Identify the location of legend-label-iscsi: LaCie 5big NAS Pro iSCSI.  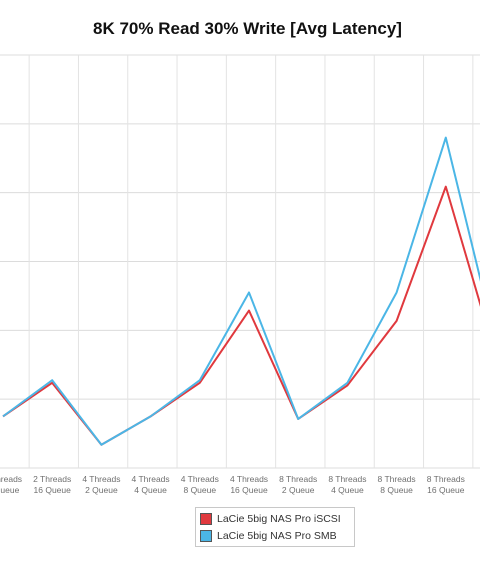
(279, 519).